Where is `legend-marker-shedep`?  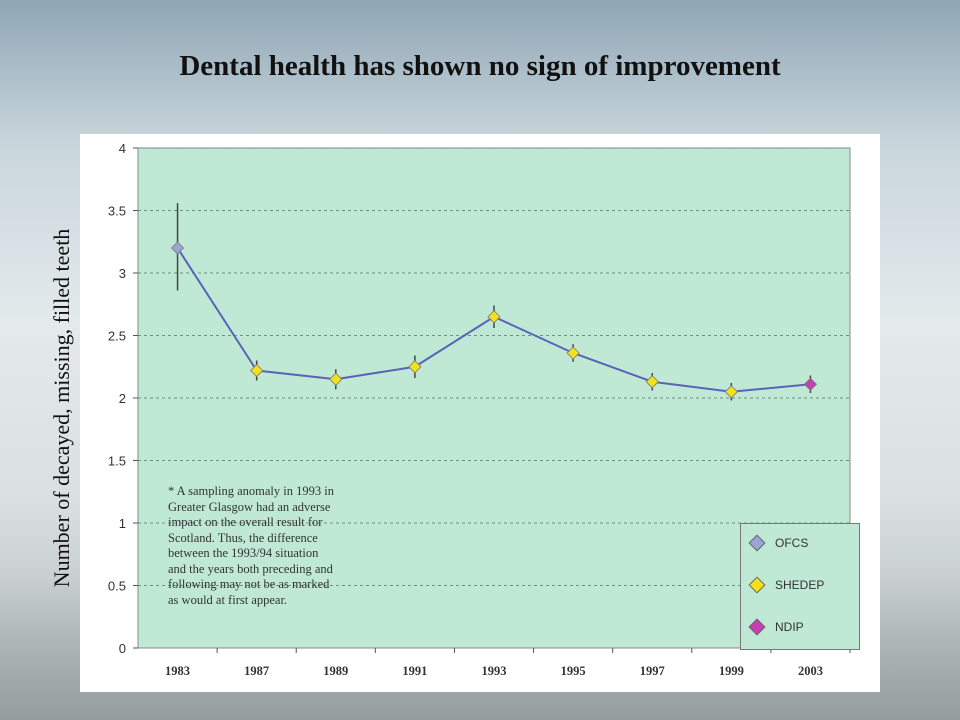 legend-marker-shedep is located at coordinates (757, 585).